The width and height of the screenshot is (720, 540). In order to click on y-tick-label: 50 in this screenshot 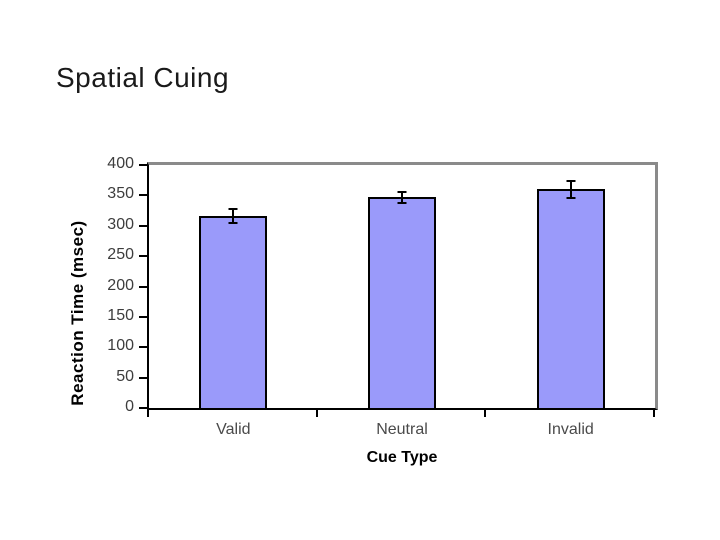, I will do `click(125, 376)`.